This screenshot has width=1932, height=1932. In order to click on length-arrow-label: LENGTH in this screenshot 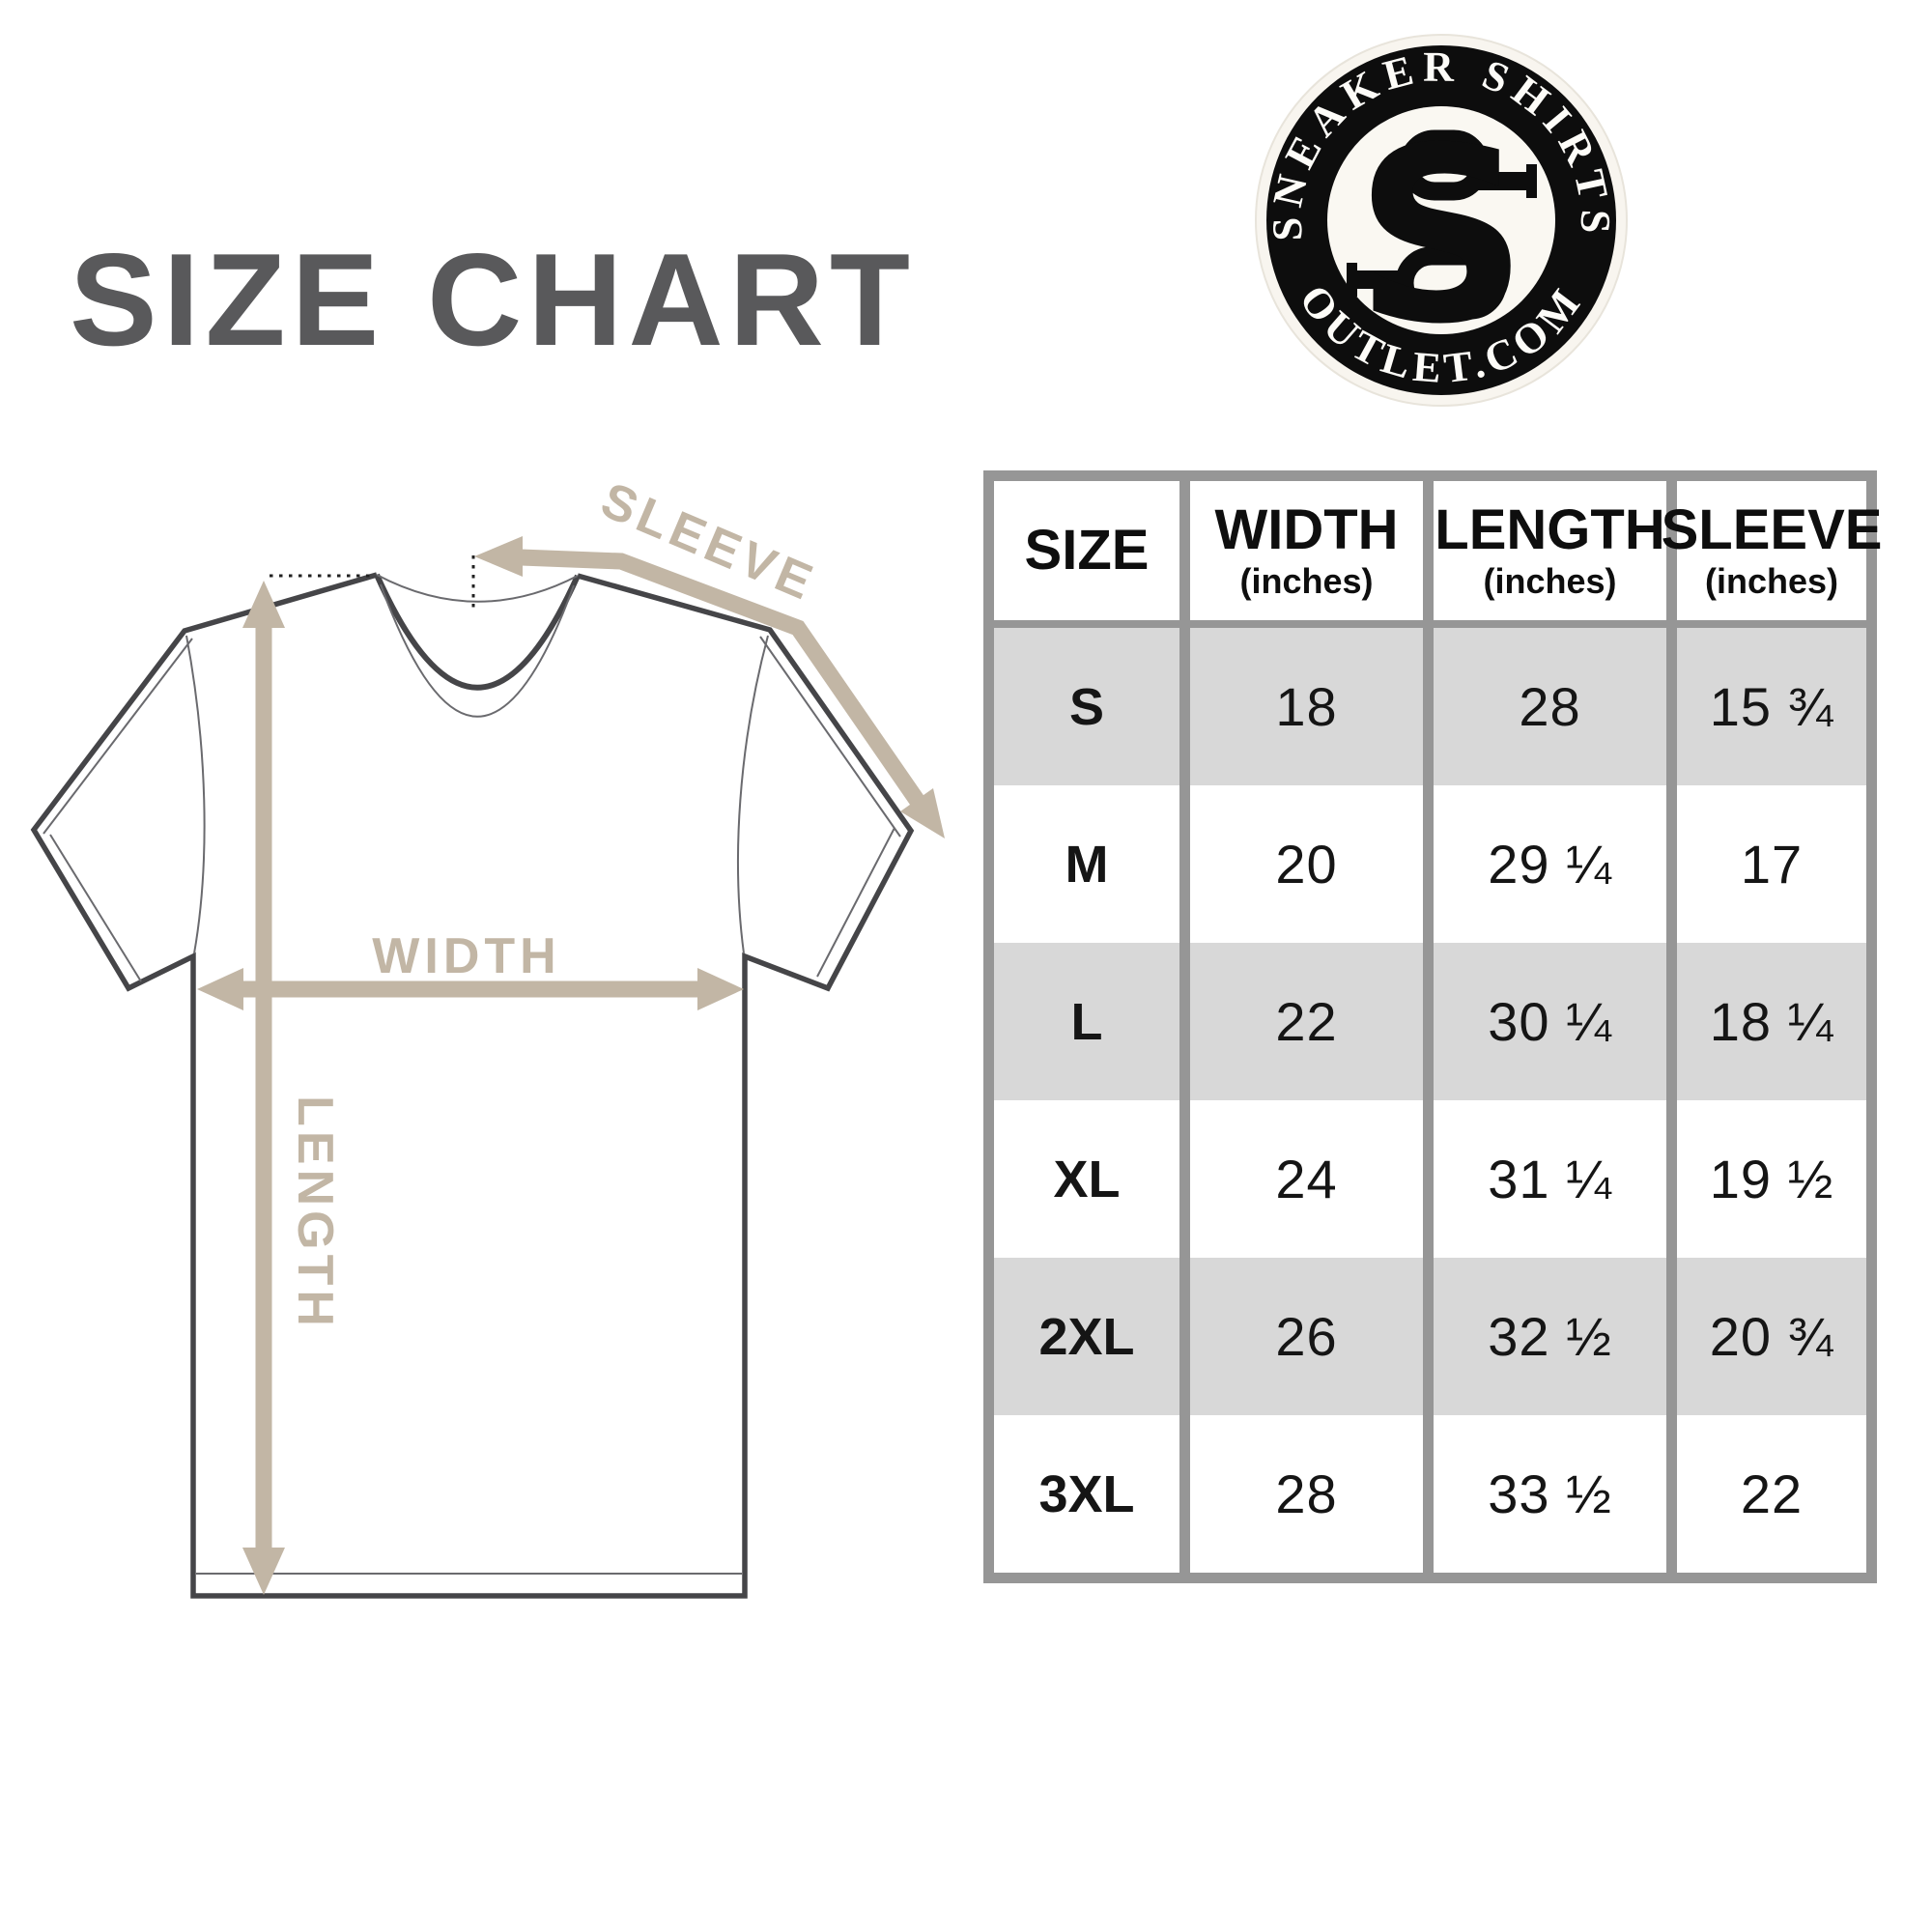, I will do `click(315, 1213)`.